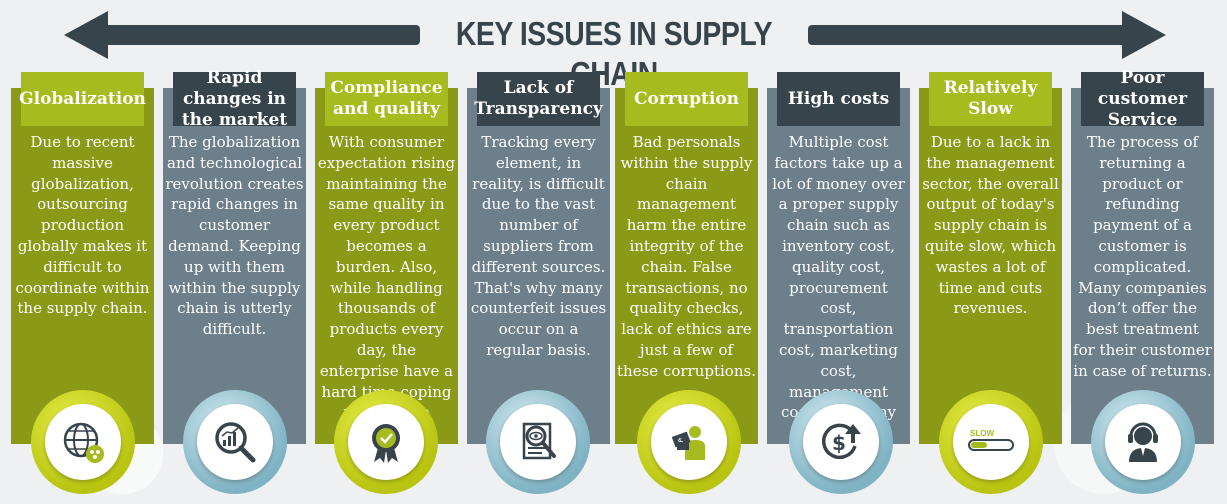 This screenshot has height=504, width=1227. What do you see at coordinates (83, 442) in the screenshot?
I see `globe-network-icon` at bounding box center [83, 442].